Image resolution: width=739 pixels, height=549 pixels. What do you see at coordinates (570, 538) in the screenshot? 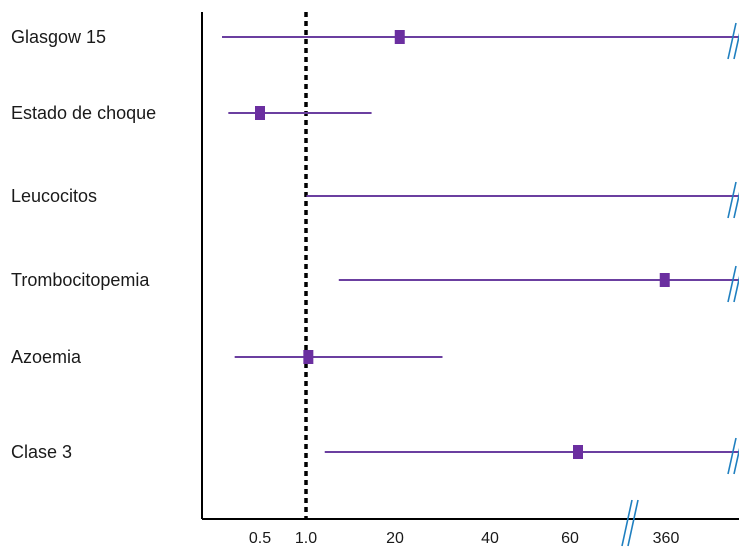
I see `x-tick-label: 60` at bounding box center [570, 538].